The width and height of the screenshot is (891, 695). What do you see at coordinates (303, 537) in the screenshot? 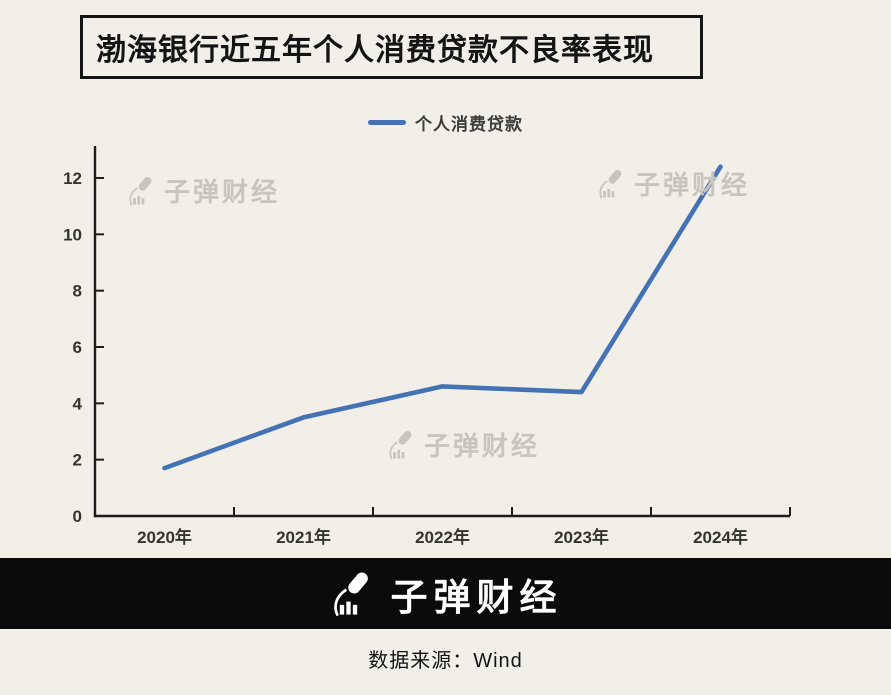
I see `x-tick-label: 2021年` at bounding box center [303, 537].